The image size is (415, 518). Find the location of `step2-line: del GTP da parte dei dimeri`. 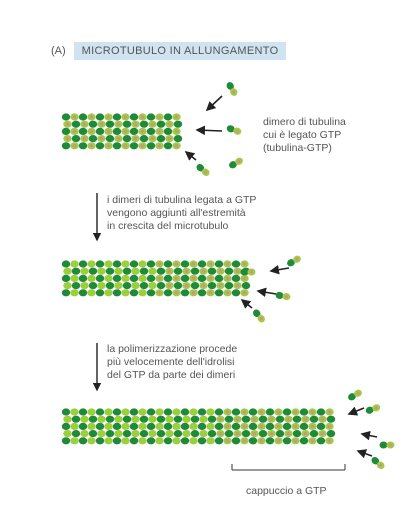

step2-line: del GTP da parte dei dimeri is located at coordinates (171, 375).